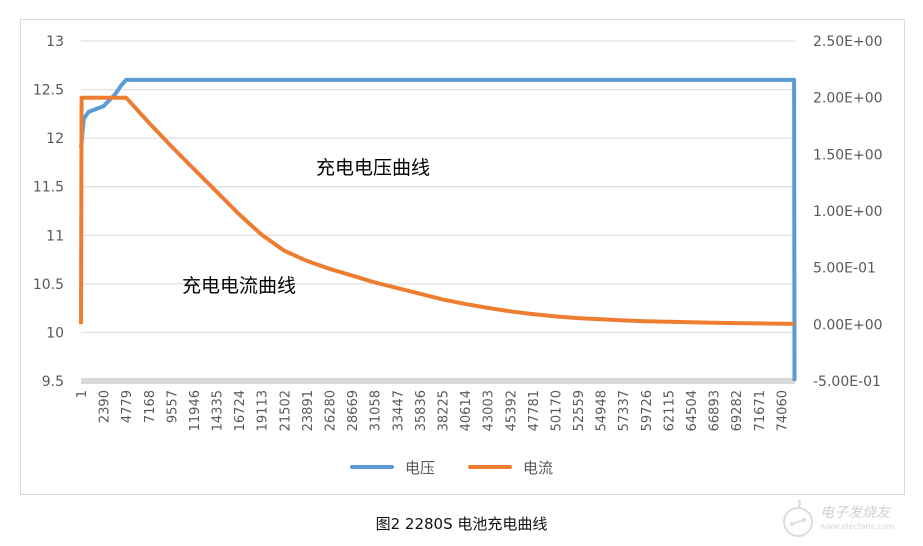 The image size is (923, 546). I want to click on x-axis-tick-label: 2390, so click(105, 406).